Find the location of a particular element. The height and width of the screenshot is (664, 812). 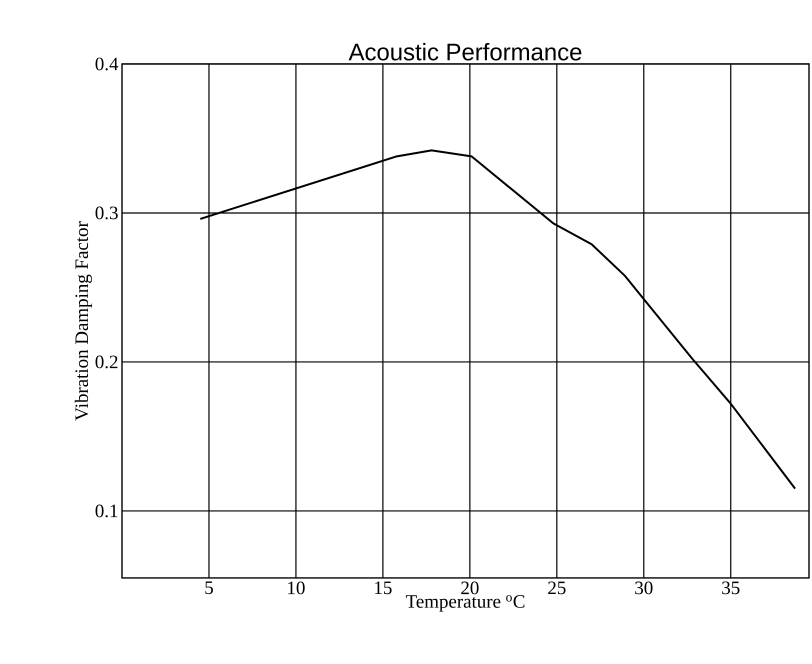

y-tick-label: 0.4 is located at coordinates (107, 64).